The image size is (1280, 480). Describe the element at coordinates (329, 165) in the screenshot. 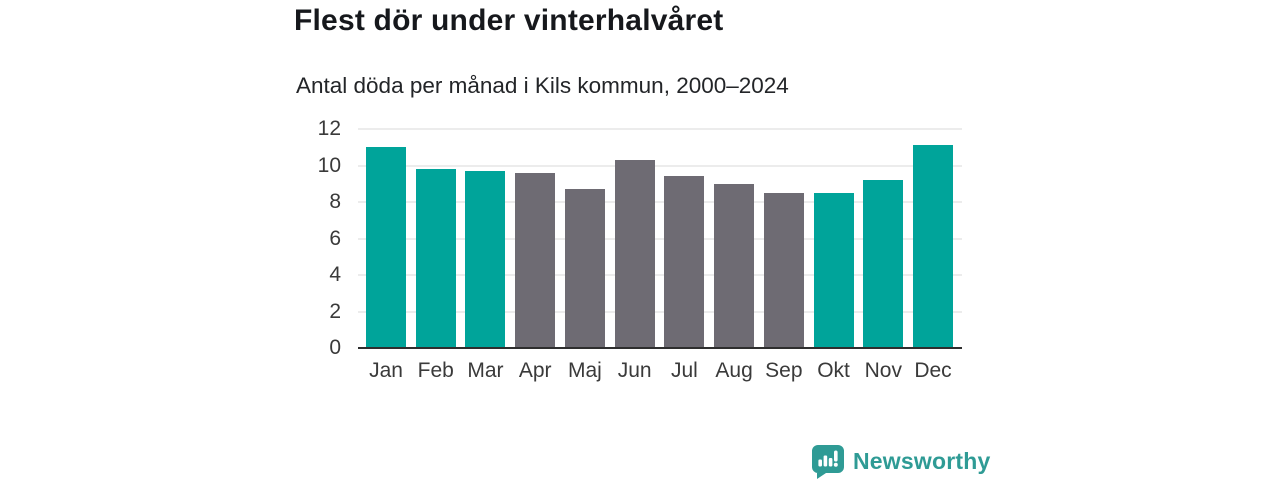

I see `y-tick-label-10: 10` at that location.